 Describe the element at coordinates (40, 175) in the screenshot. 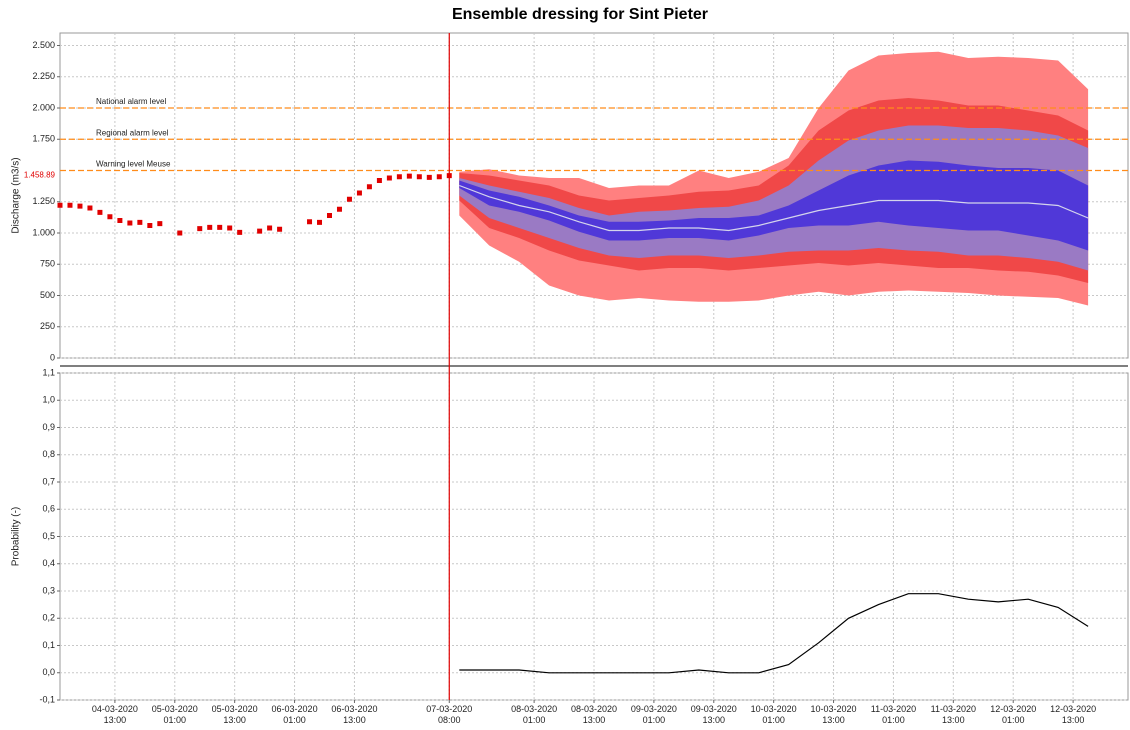

I see `current-value-label: 1.458.89` at that location.